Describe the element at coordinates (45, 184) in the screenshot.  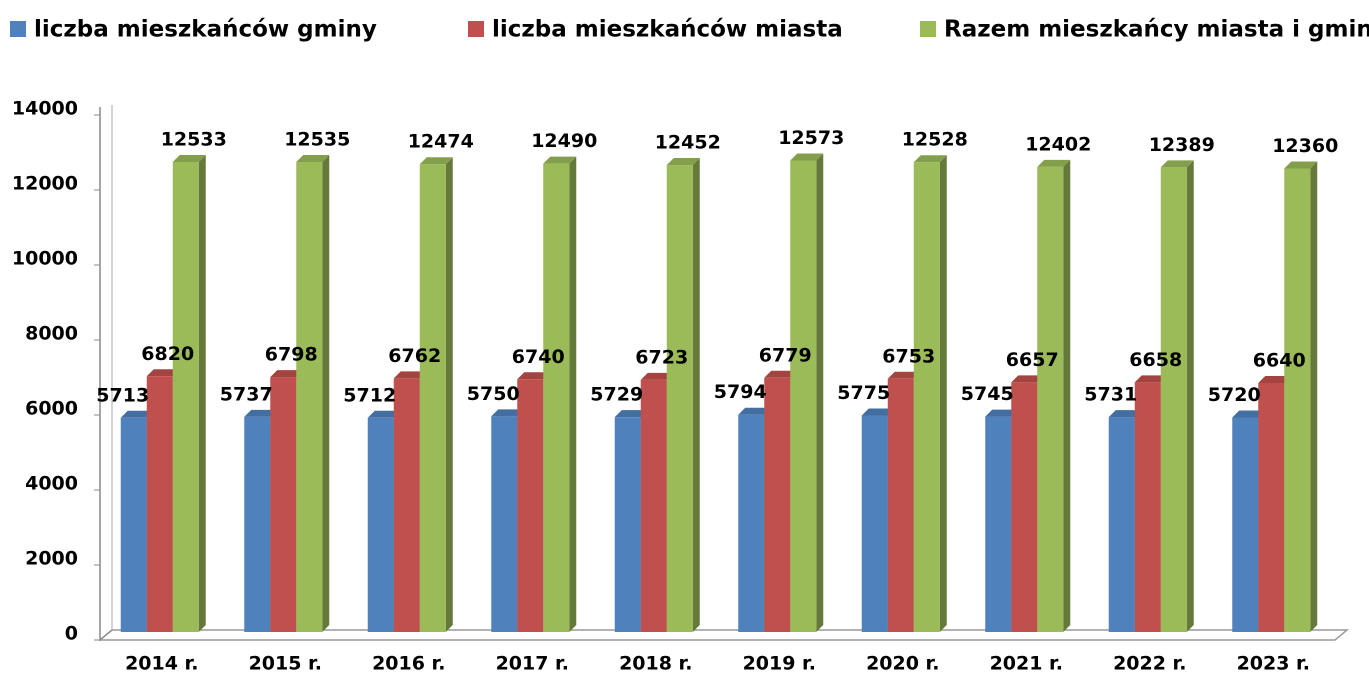
I see `y-tick-label: 12000` at that location.